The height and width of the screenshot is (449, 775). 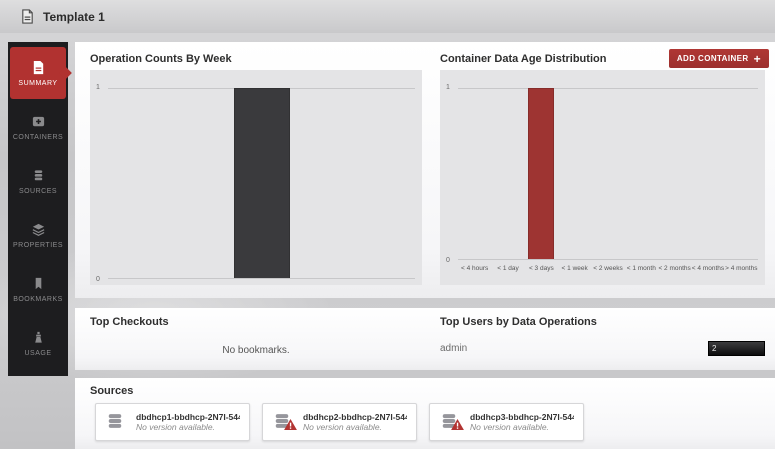 What do you see at coordinates (161, 59) in the screenshot?
I see `chart-title: Operation Counts By Week` at bounding box center [161, 59].